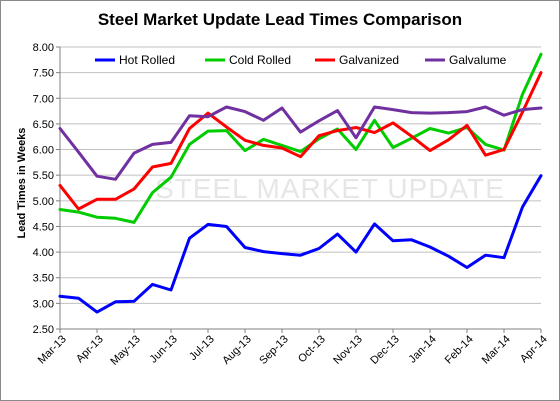 This screenshot has width=560, height=401. I want to click on watermark: STEEL MARKET UPDATE, so click(330, 188).